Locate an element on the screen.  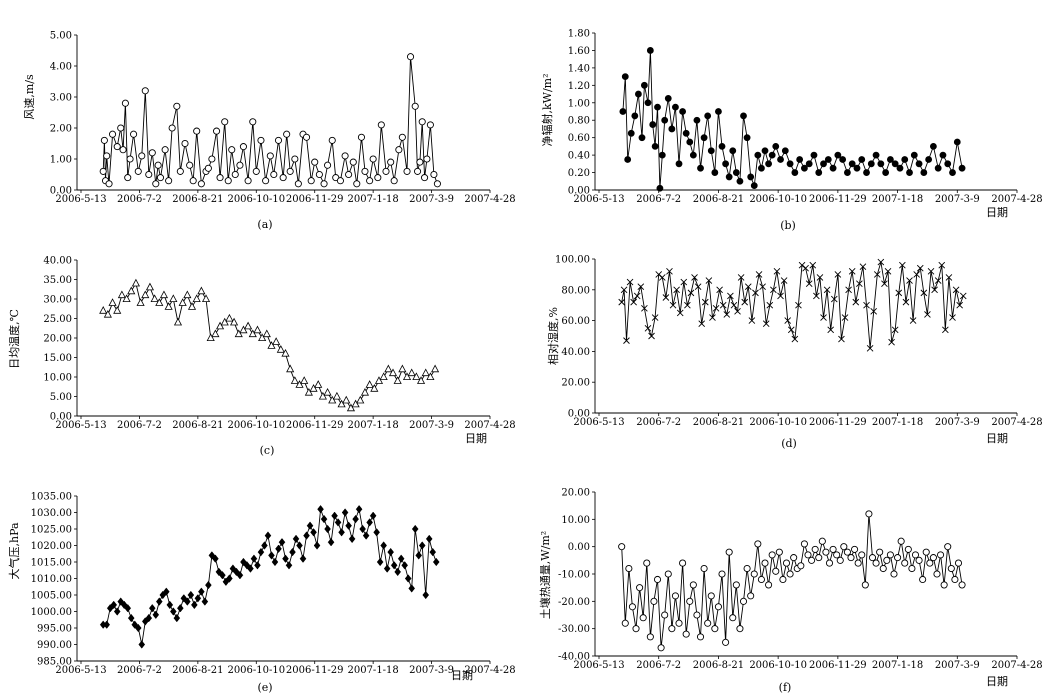
y-axis-title: 相对湿度,% is located at coordinates (553, 336).